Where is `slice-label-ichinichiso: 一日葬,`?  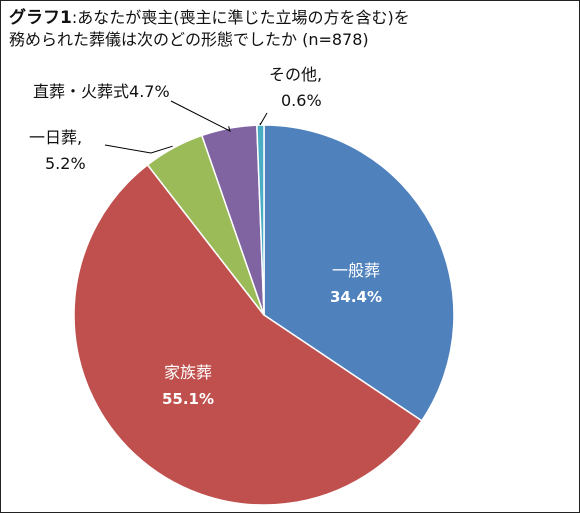 slice-label-ichinichiso: 一日葬, is located at coordinates (55, 137).